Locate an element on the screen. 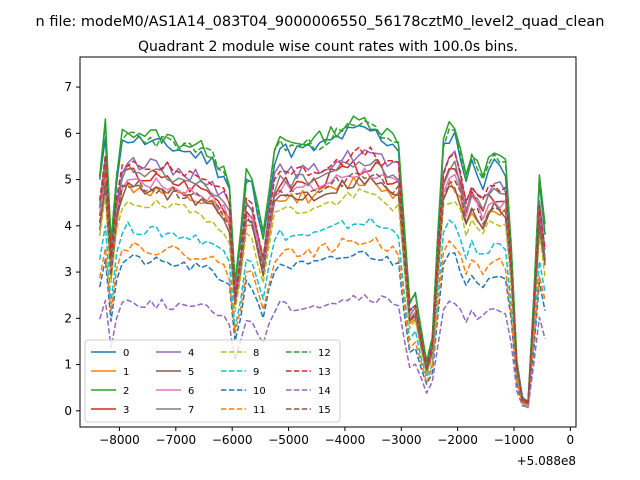 The height and width of the screenshot is (480, 640). y-tick-label: 0 is located at coordinates (68, 411).